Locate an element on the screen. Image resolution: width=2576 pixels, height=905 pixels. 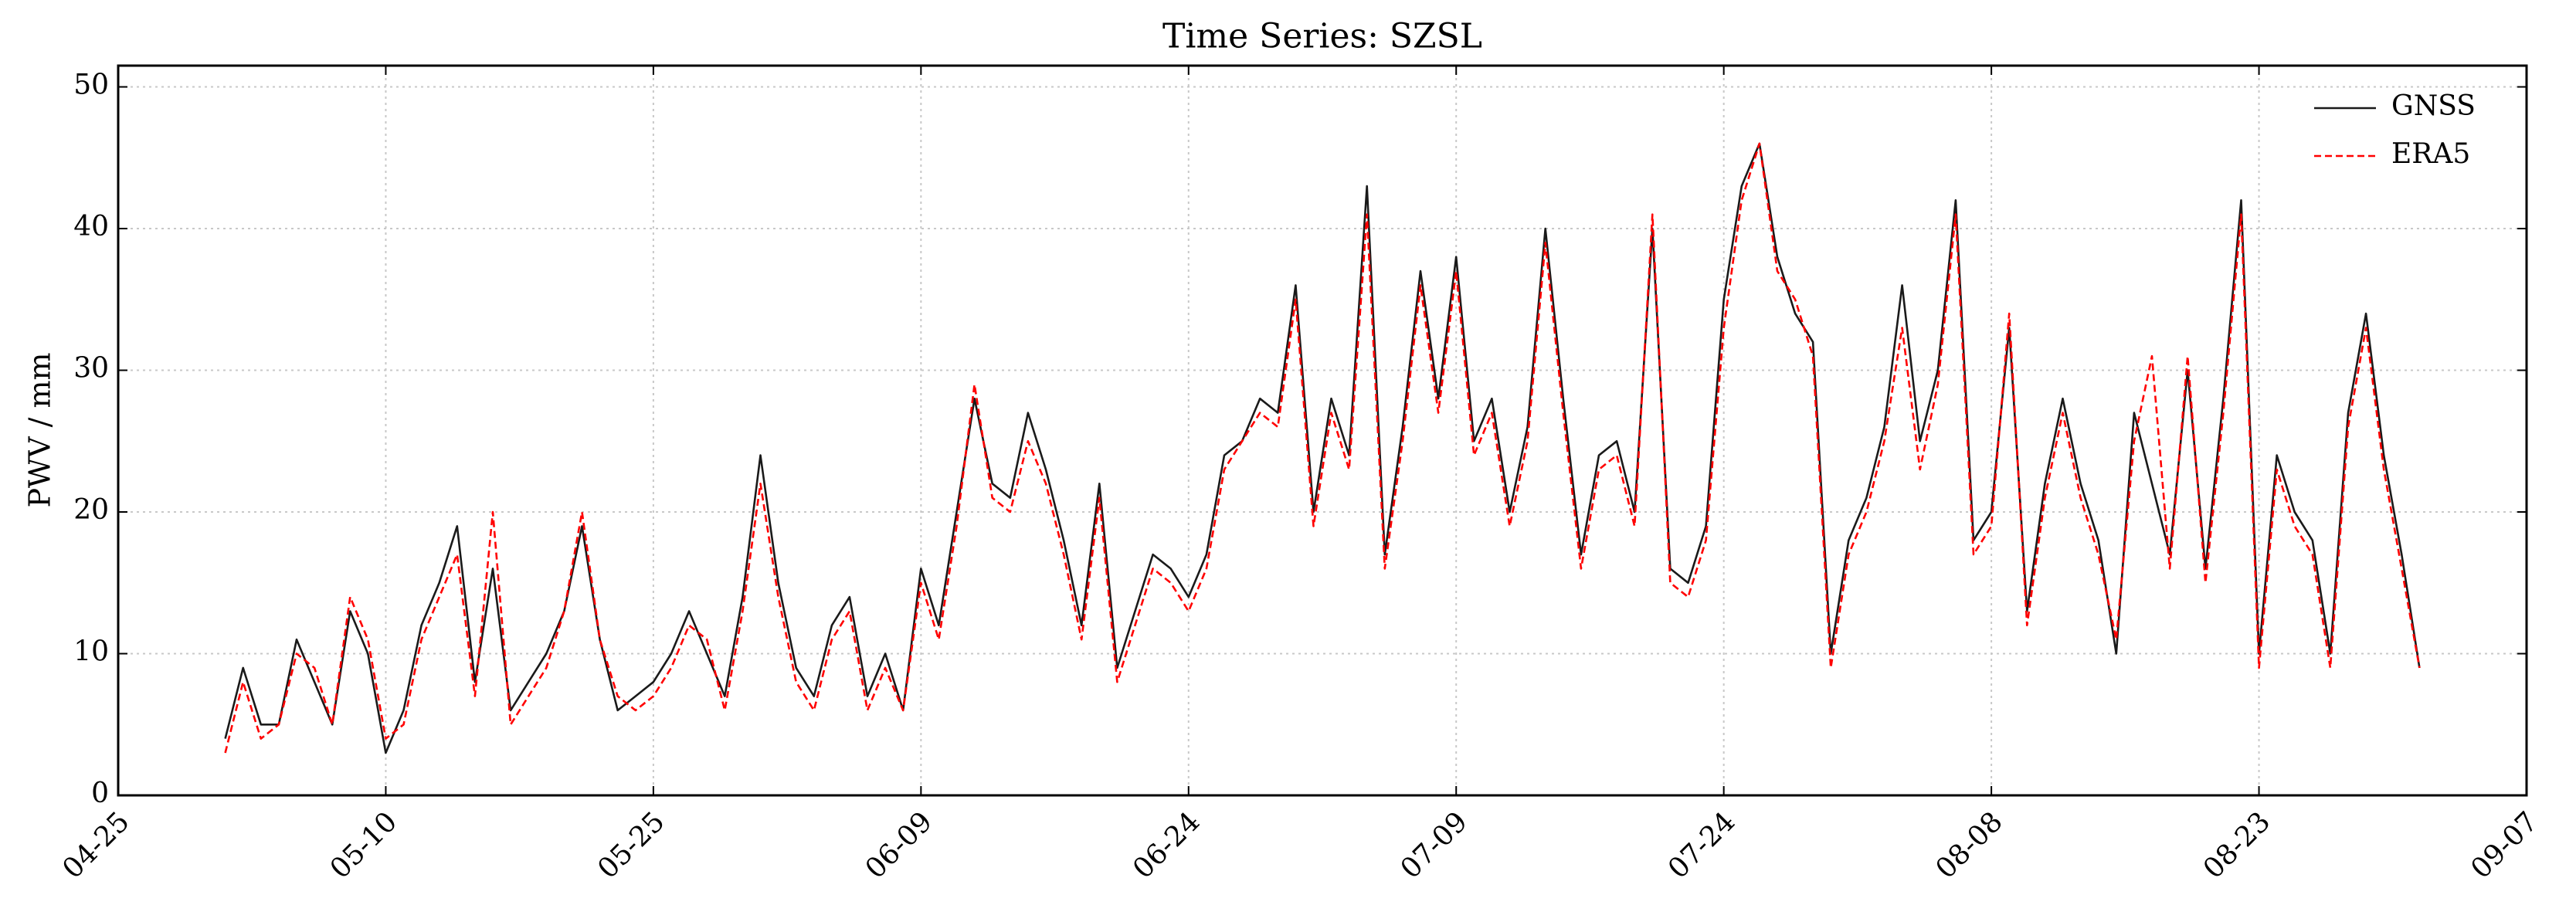
x-tick-label: 07-09 is located at coordinates (1434, 845).